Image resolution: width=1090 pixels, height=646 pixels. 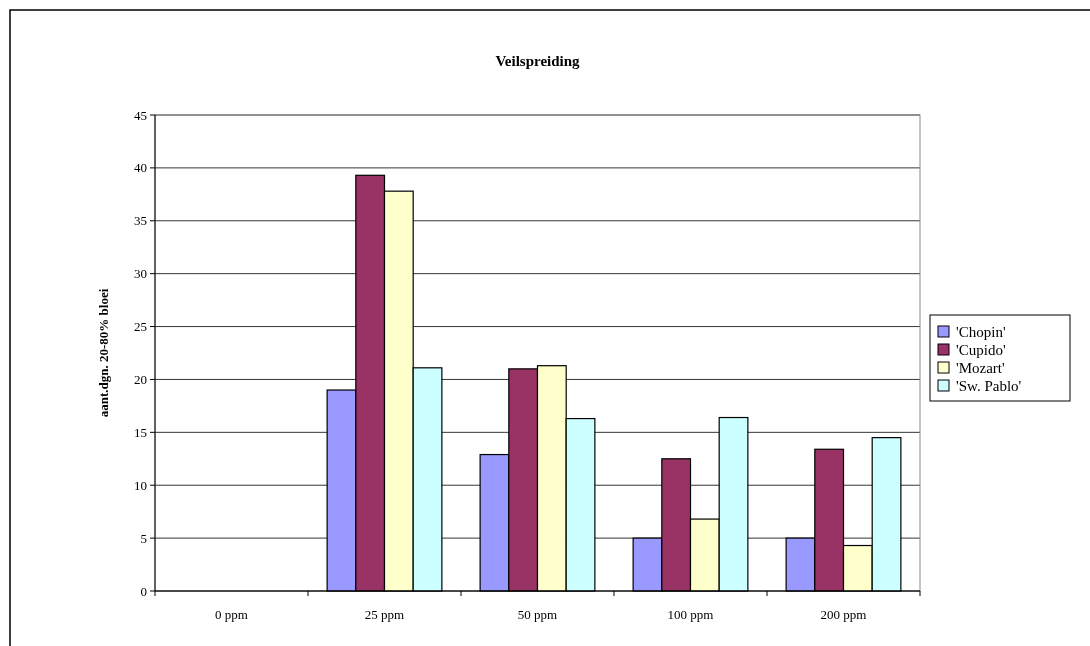 What do you see at coordinates (384, 614) in the screenshot?
I see `x-tick-label: 25 ppm` at bounding box center [384, 614].